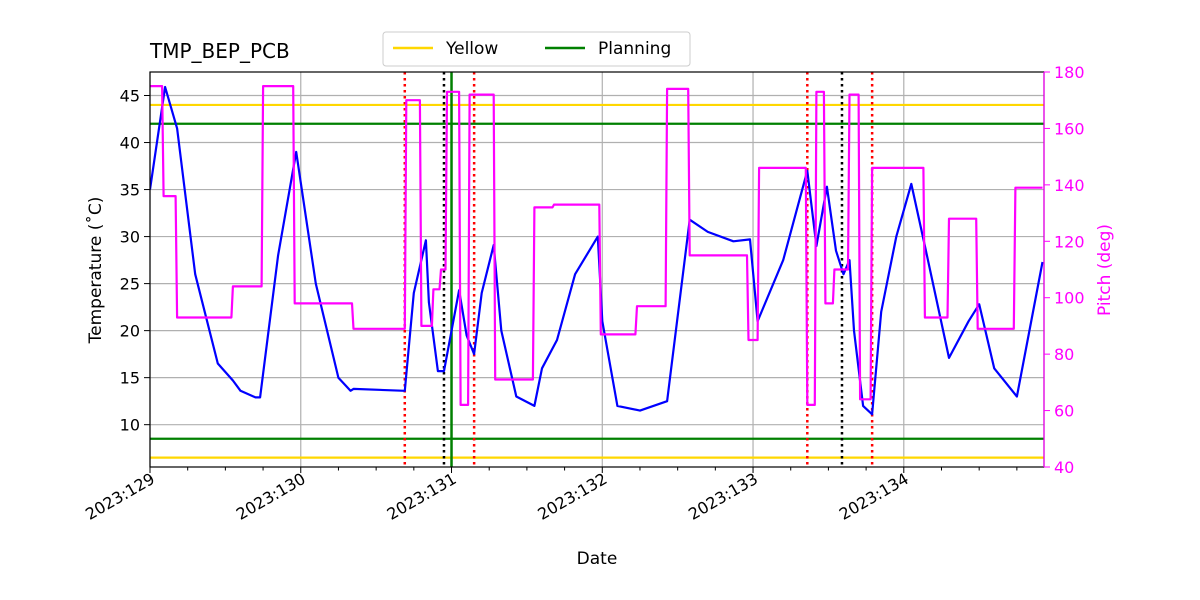  Describe the element at coordinates (1069, 298) in the screenshot. I see `right-y-tick-label: 100` at that location.